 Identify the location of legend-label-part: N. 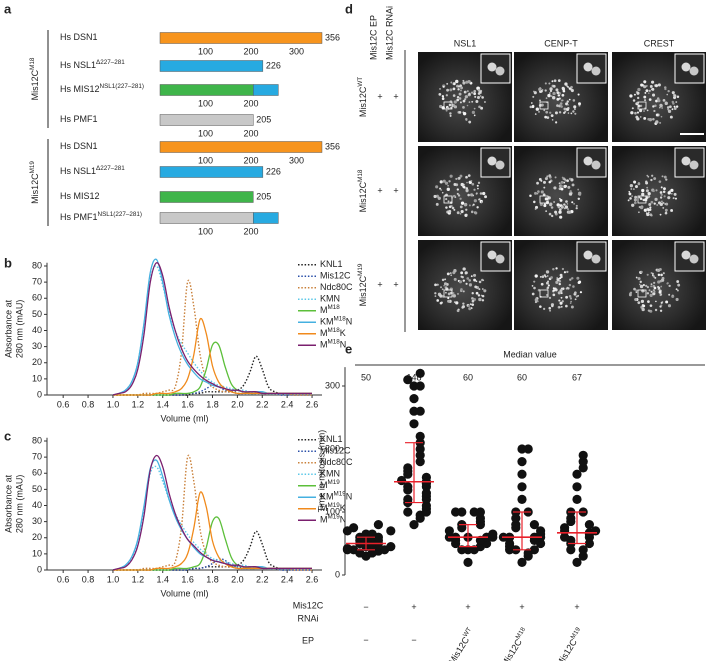
(349, 322).